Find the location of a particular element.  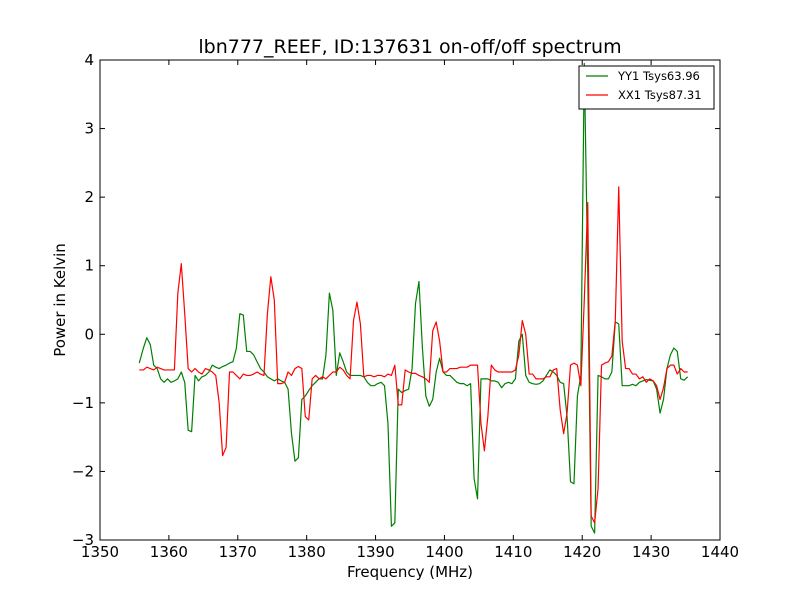

y-tick-label: 1 is located at coordinates (89, 266).